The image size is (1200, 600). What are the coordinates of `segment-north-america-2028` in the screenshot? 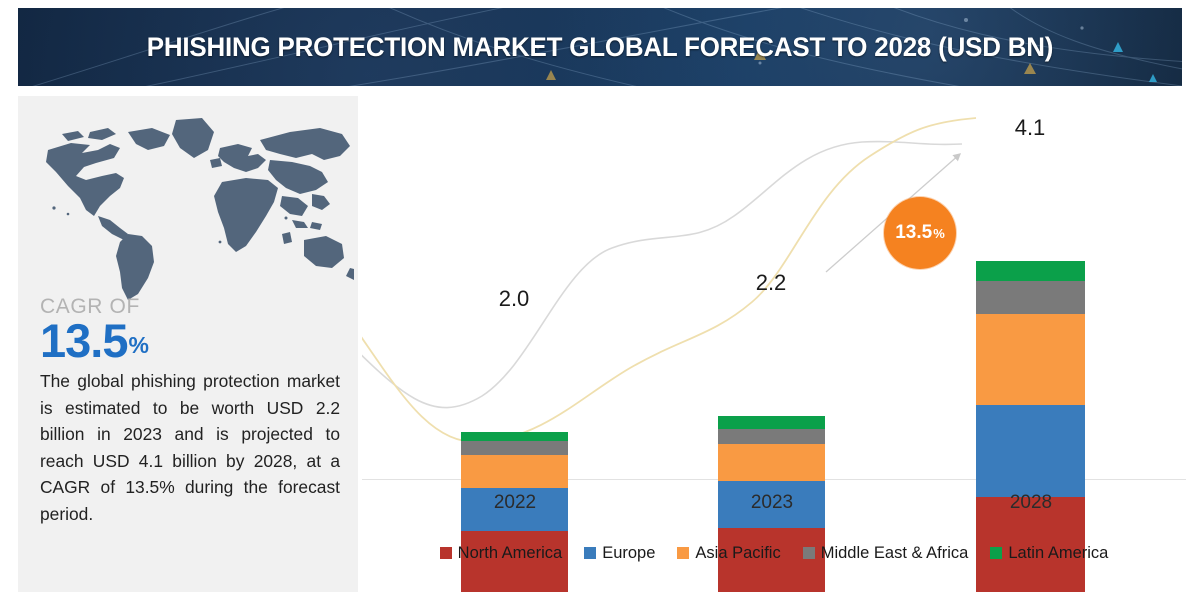 It's located at (1030, 544).